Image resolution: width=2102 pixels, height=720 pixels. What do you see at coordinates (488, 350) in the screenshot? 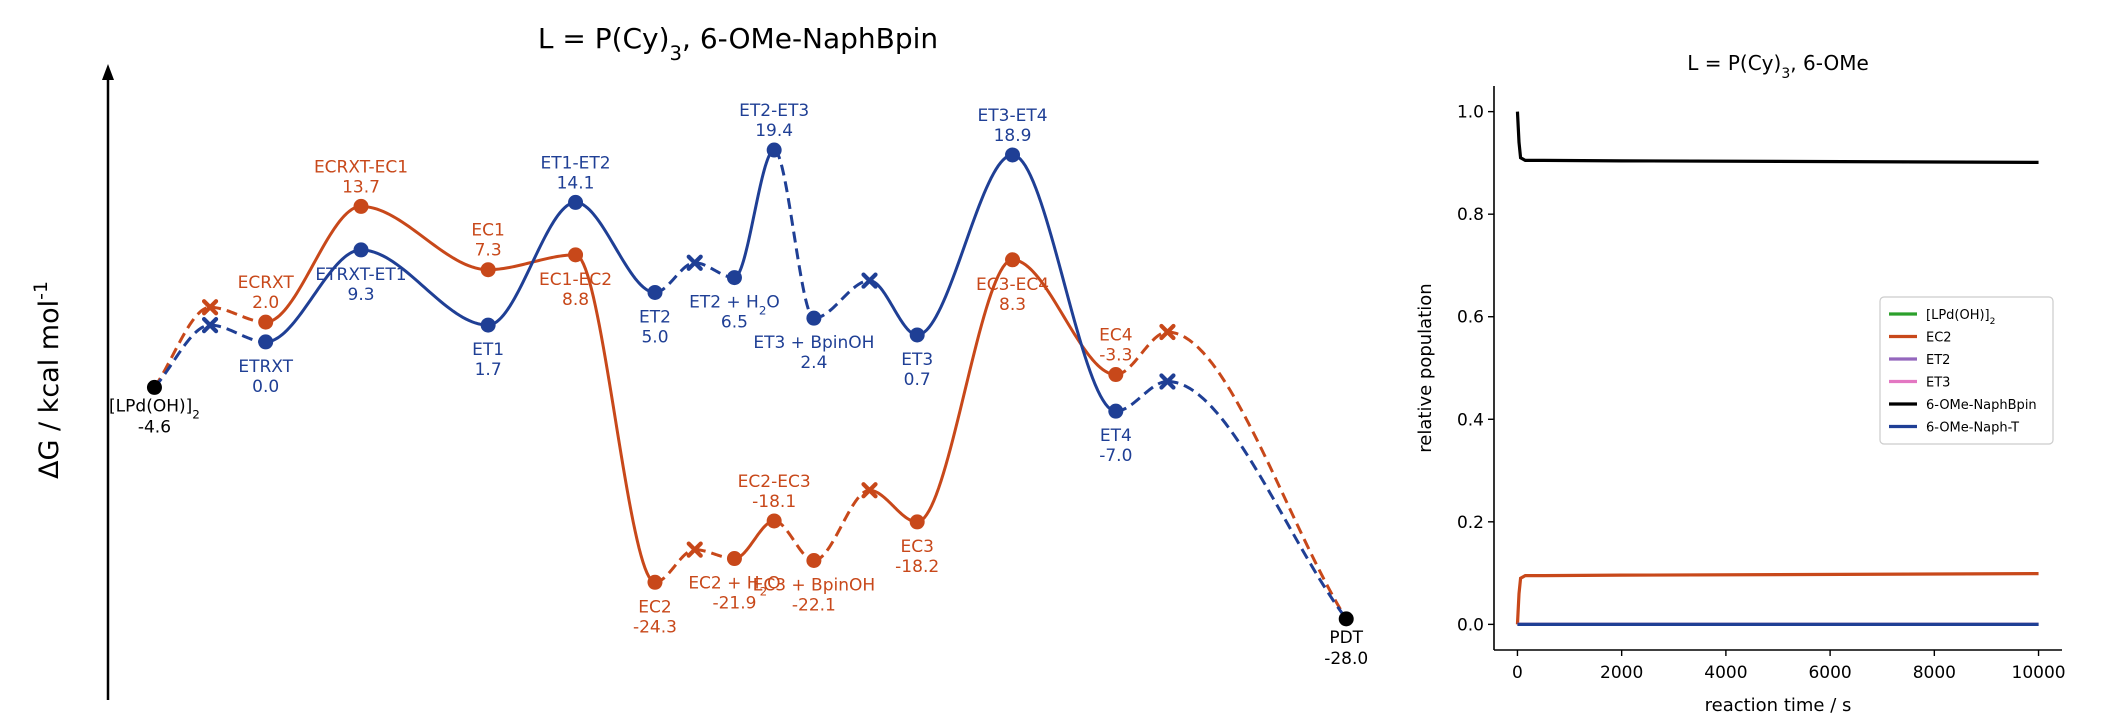
I see `et-state-name: ET1` at bounding box center [488, 350].